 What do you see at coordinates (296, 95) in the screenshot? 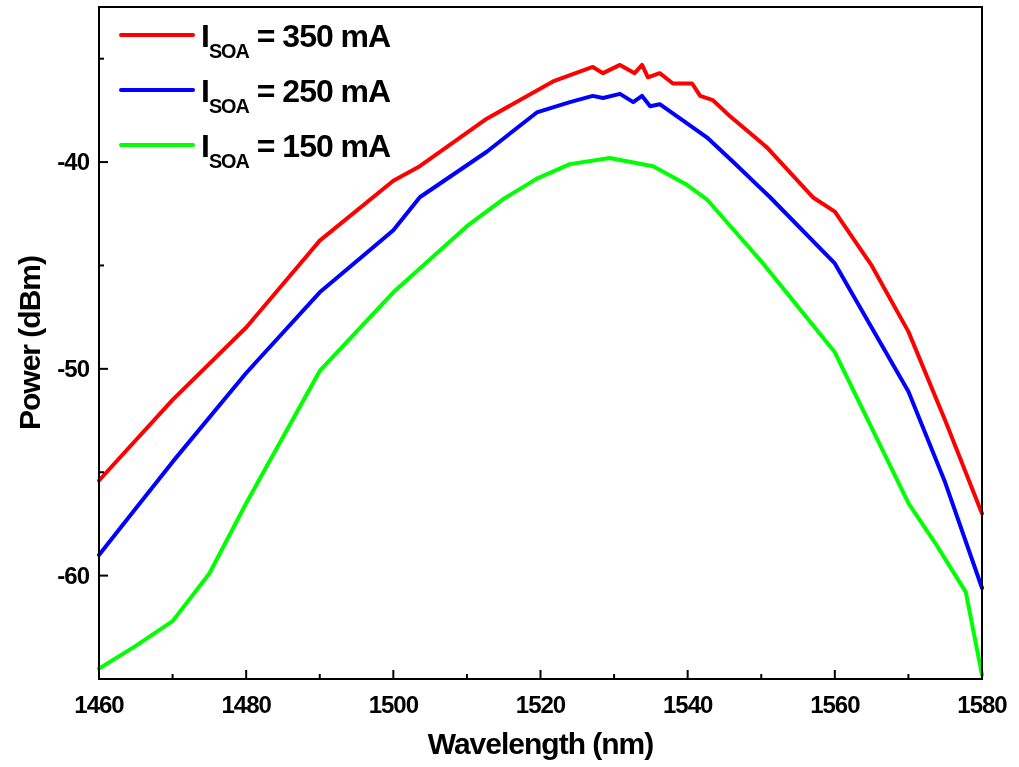
I see `legend-label: I$_{SOA}$ = 250 mA` at bounding box center [296, 95].